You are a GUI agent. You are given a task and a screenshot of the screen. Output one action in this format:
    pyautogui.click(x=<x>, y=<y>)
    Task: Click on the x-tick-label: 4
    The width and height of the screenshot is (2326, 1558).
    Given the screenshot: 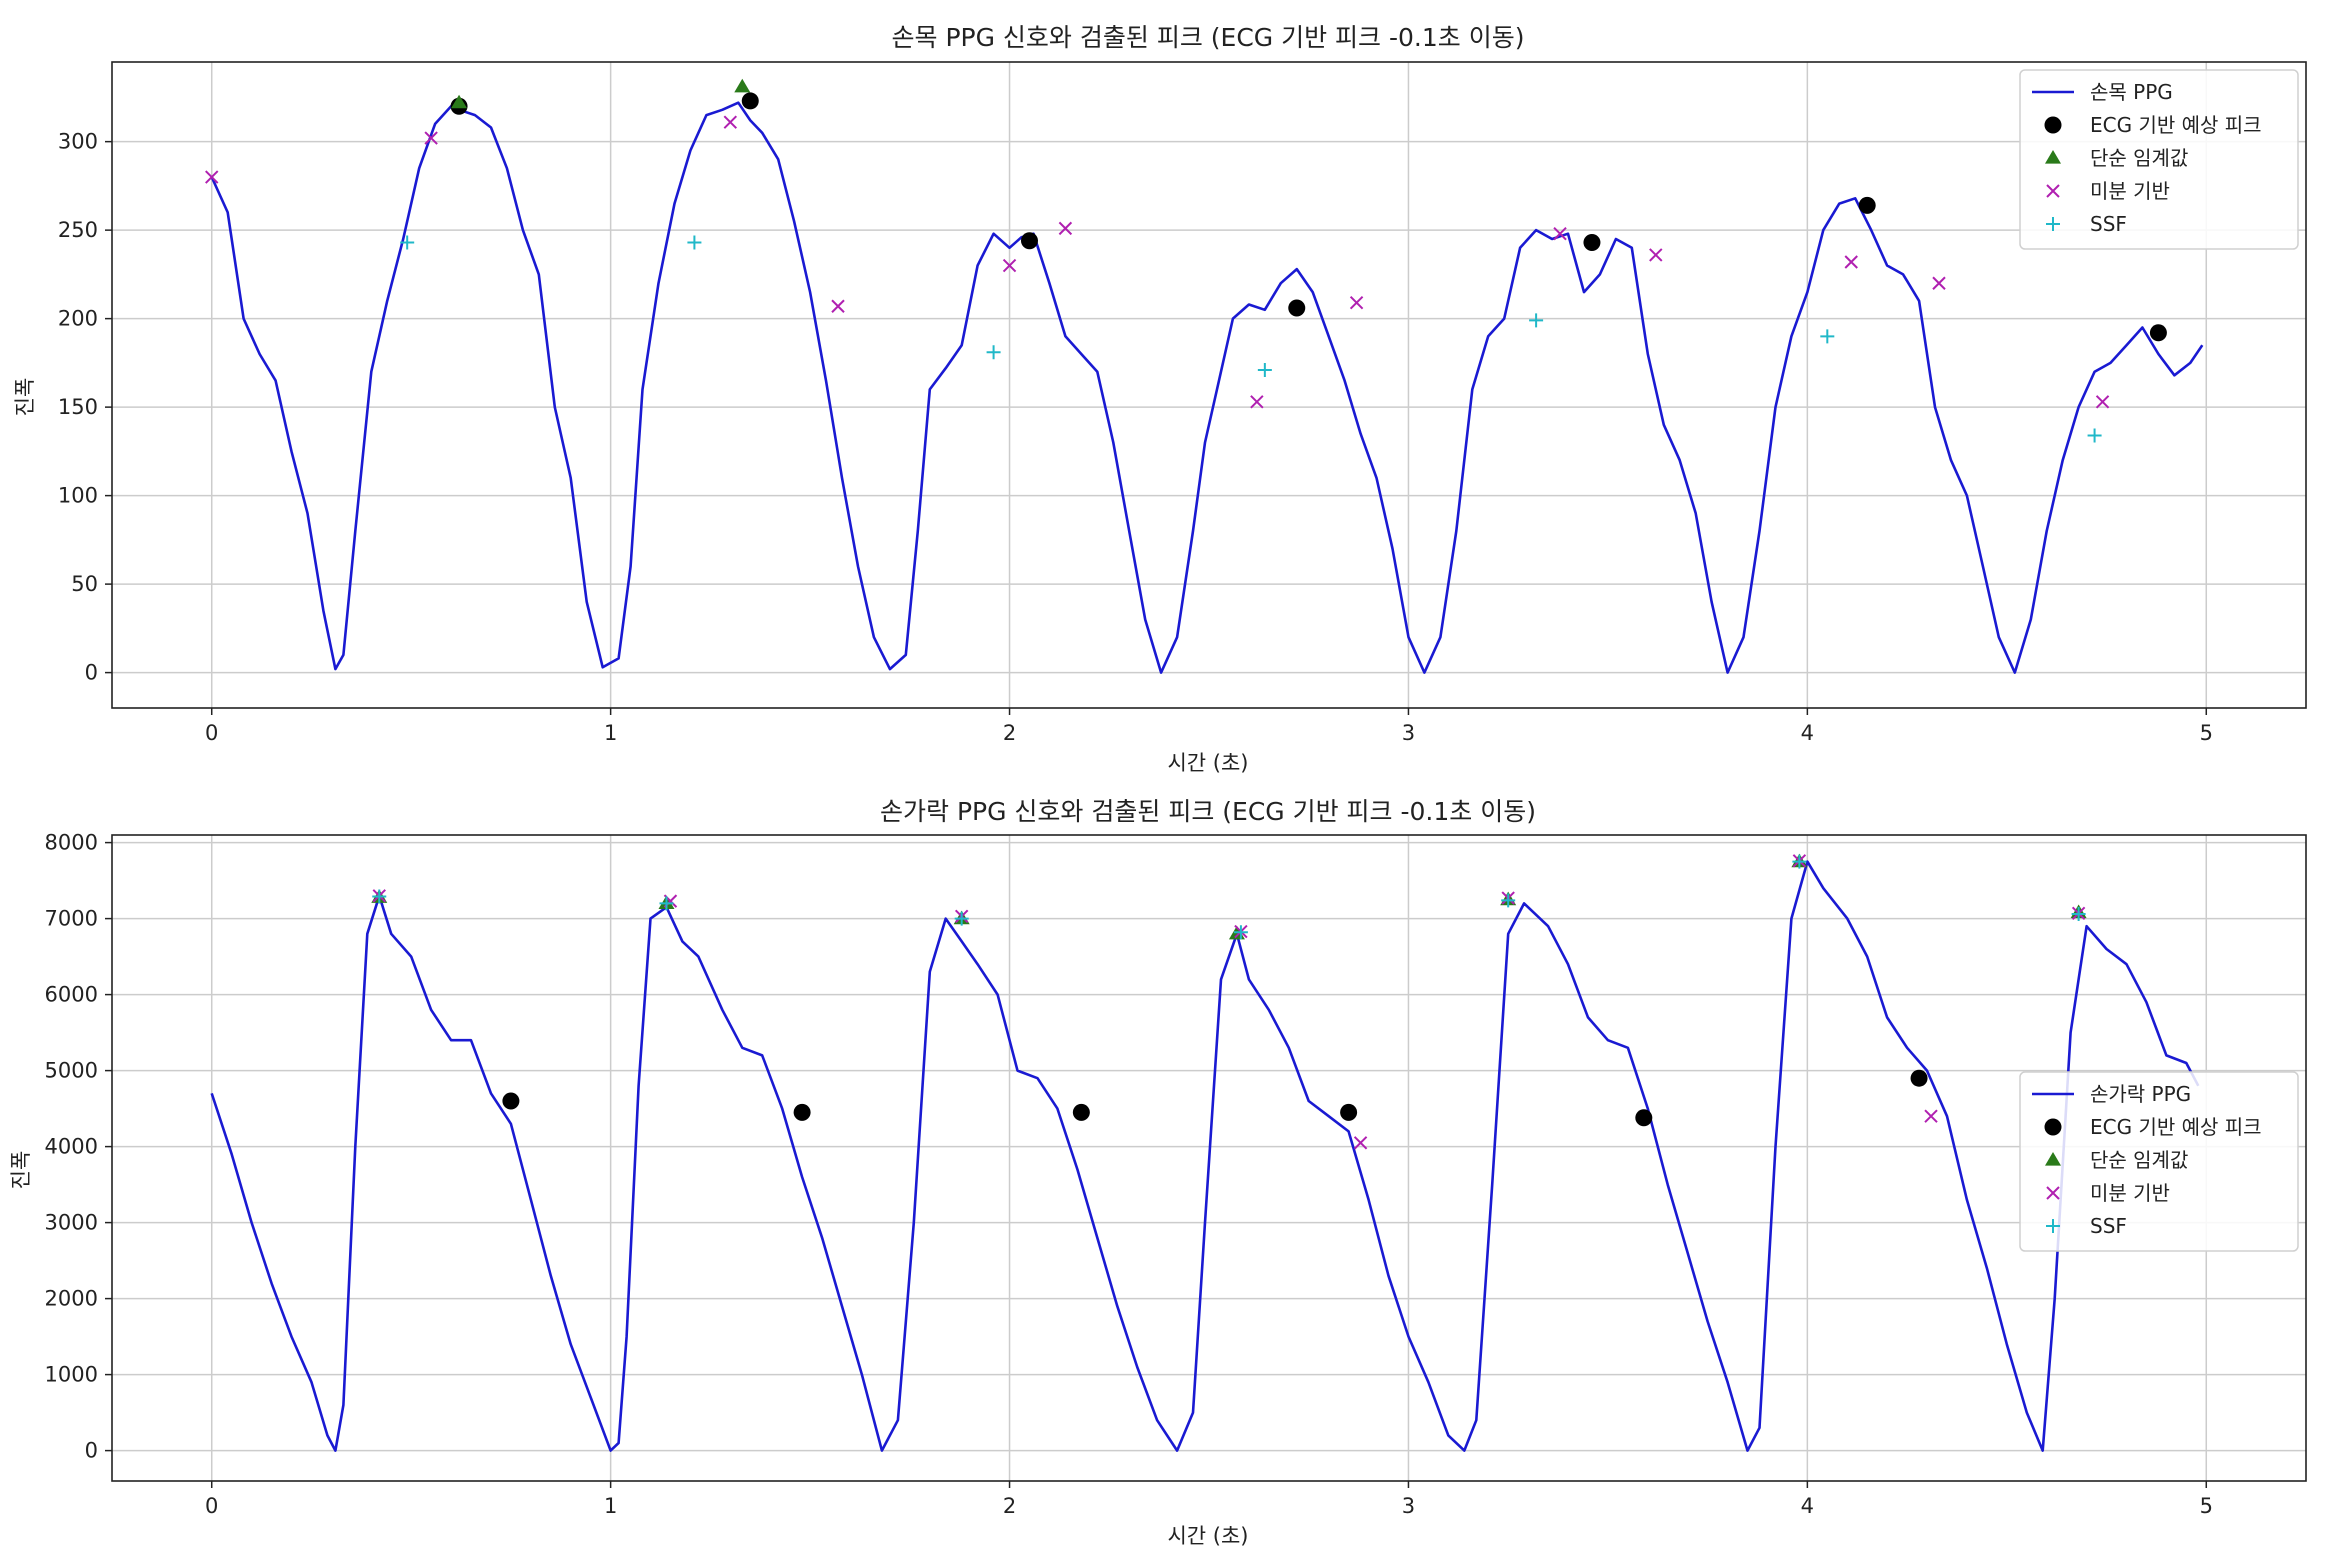 What is the action you would take?
    pyautogui.click(x=1807, y=733)
    